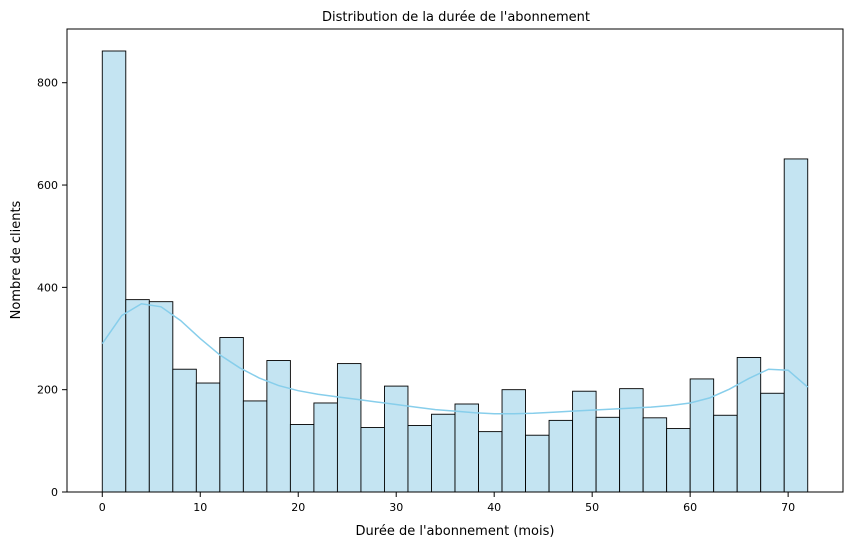 The height and width of the screenshot is (547, 852). Describe the element at coordinates (200, 507) in the screenshot. I see `x-tick-label: 10` at that location.